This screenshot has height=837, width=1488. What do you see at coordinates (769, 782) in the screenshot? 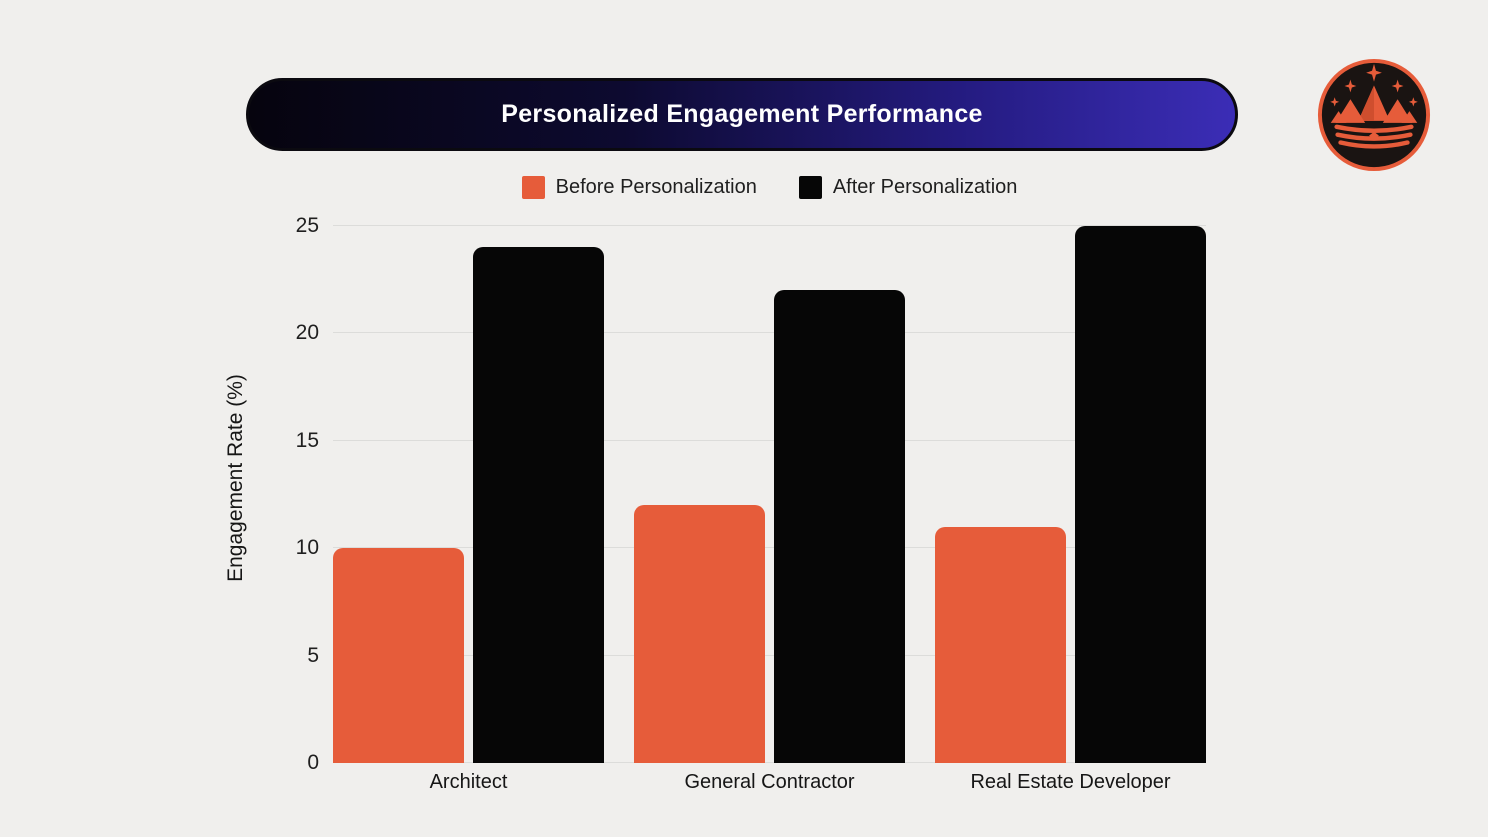
I see `x-category-label-1: General Contractor` at bounding box center [769, 782].